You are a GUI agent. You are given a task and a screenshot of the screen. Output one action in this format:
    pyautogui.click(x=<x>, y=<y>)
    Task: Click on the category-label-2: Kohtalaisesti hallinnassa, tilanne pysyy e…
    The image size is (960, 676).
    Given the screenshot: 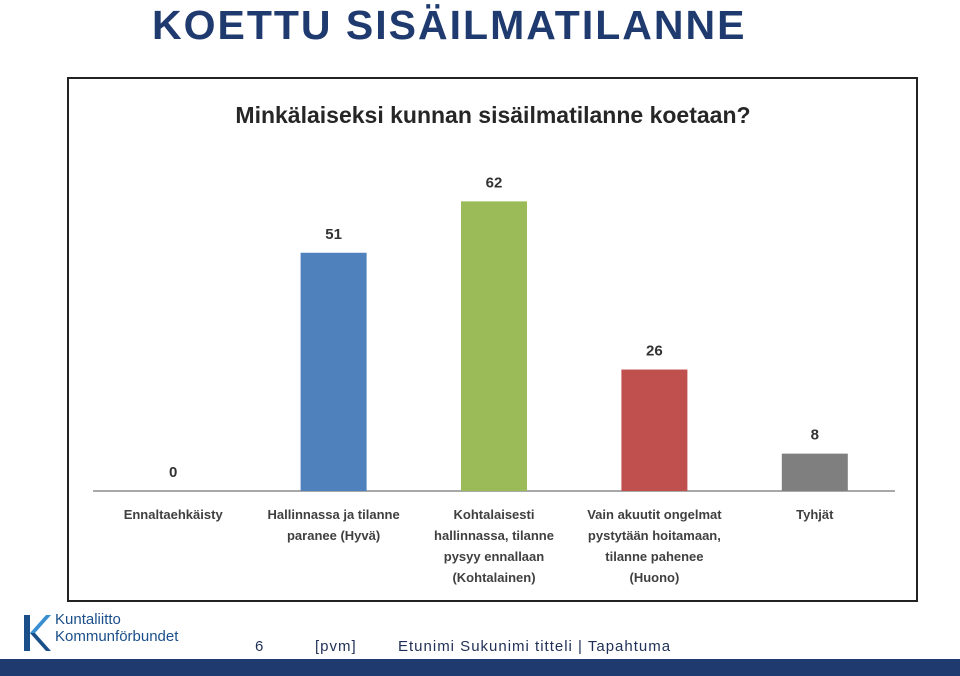 What is the action you would take?
    pyautogui.click(x=494, y=546)
    